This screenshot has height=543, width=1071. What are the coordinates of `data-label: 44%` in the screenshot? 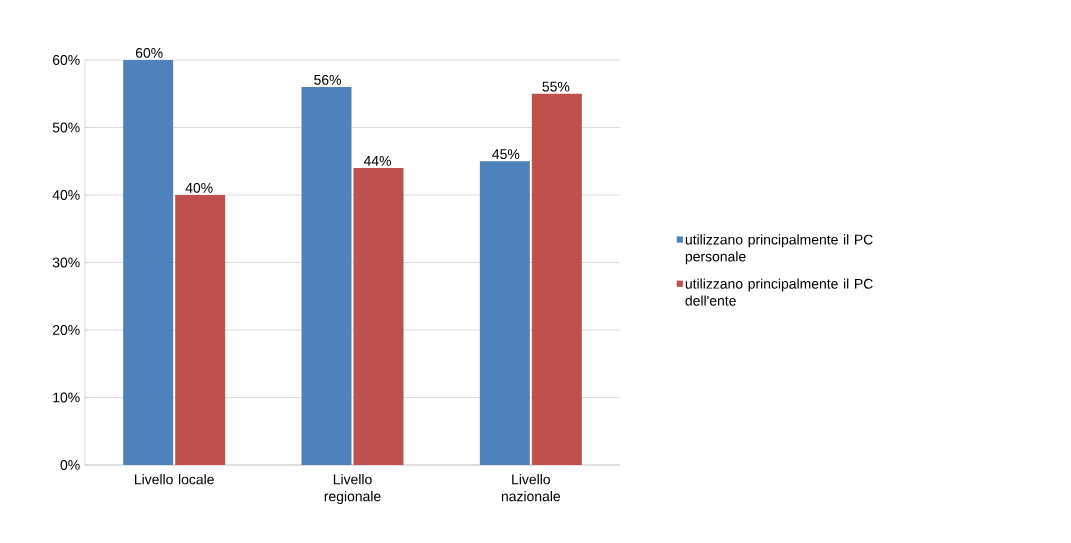 It's located at (377, 161).